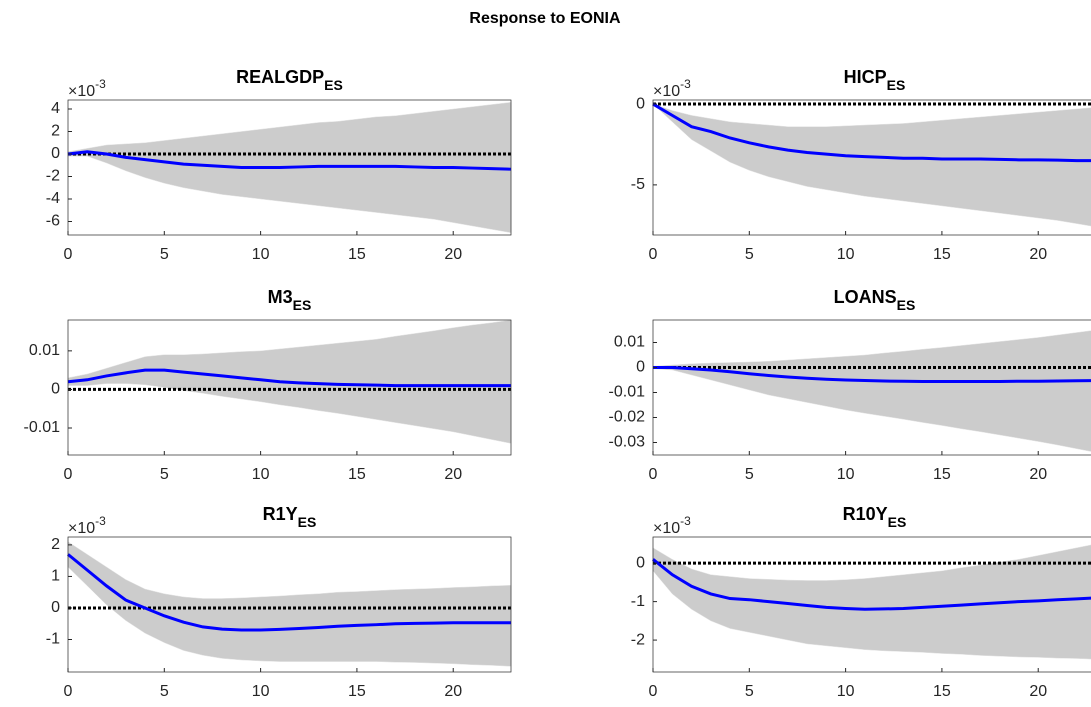 The image size is (1091, 707). I want to click on y-tick-label: -0.03, so click(627, 442).